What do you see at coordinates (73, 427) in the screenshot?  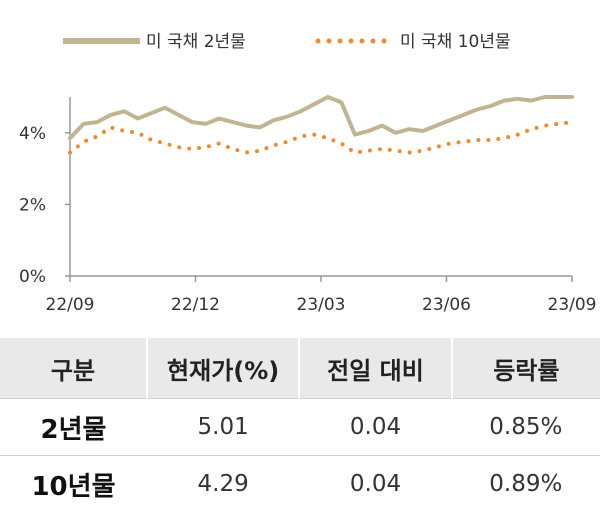 I see `row-label: 2년물` at bounding box center [73, 427].